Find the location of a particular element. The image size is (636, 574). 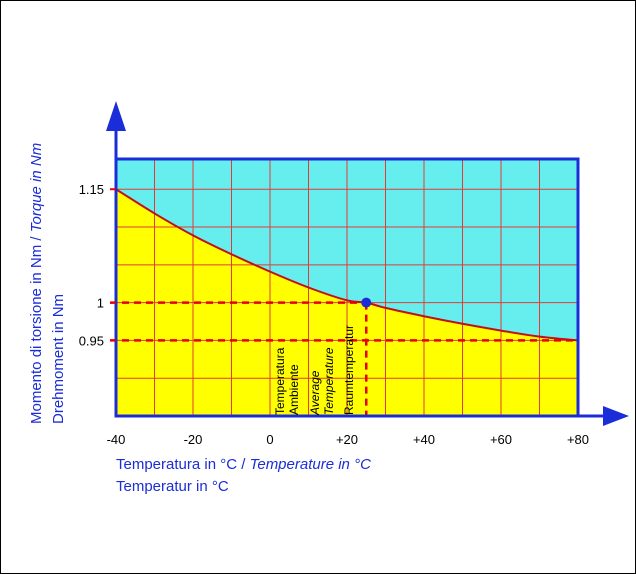

x-axis-title-line2: Temperatur in °C is located at coordinates (172, 486).